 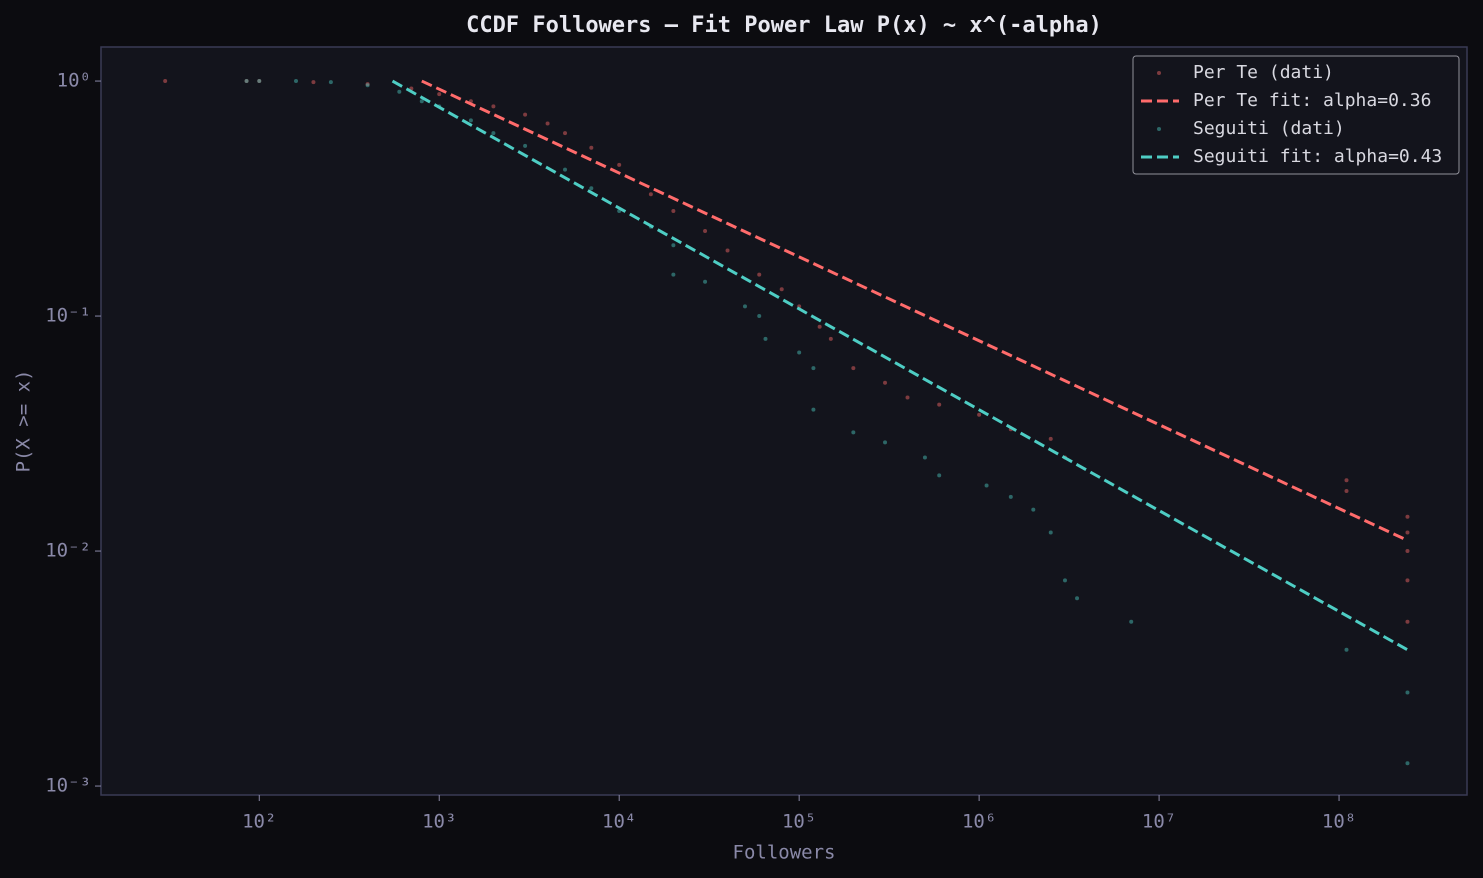 I want to click on x-tick-label: 10⁸, so click(x=1339, y=822).